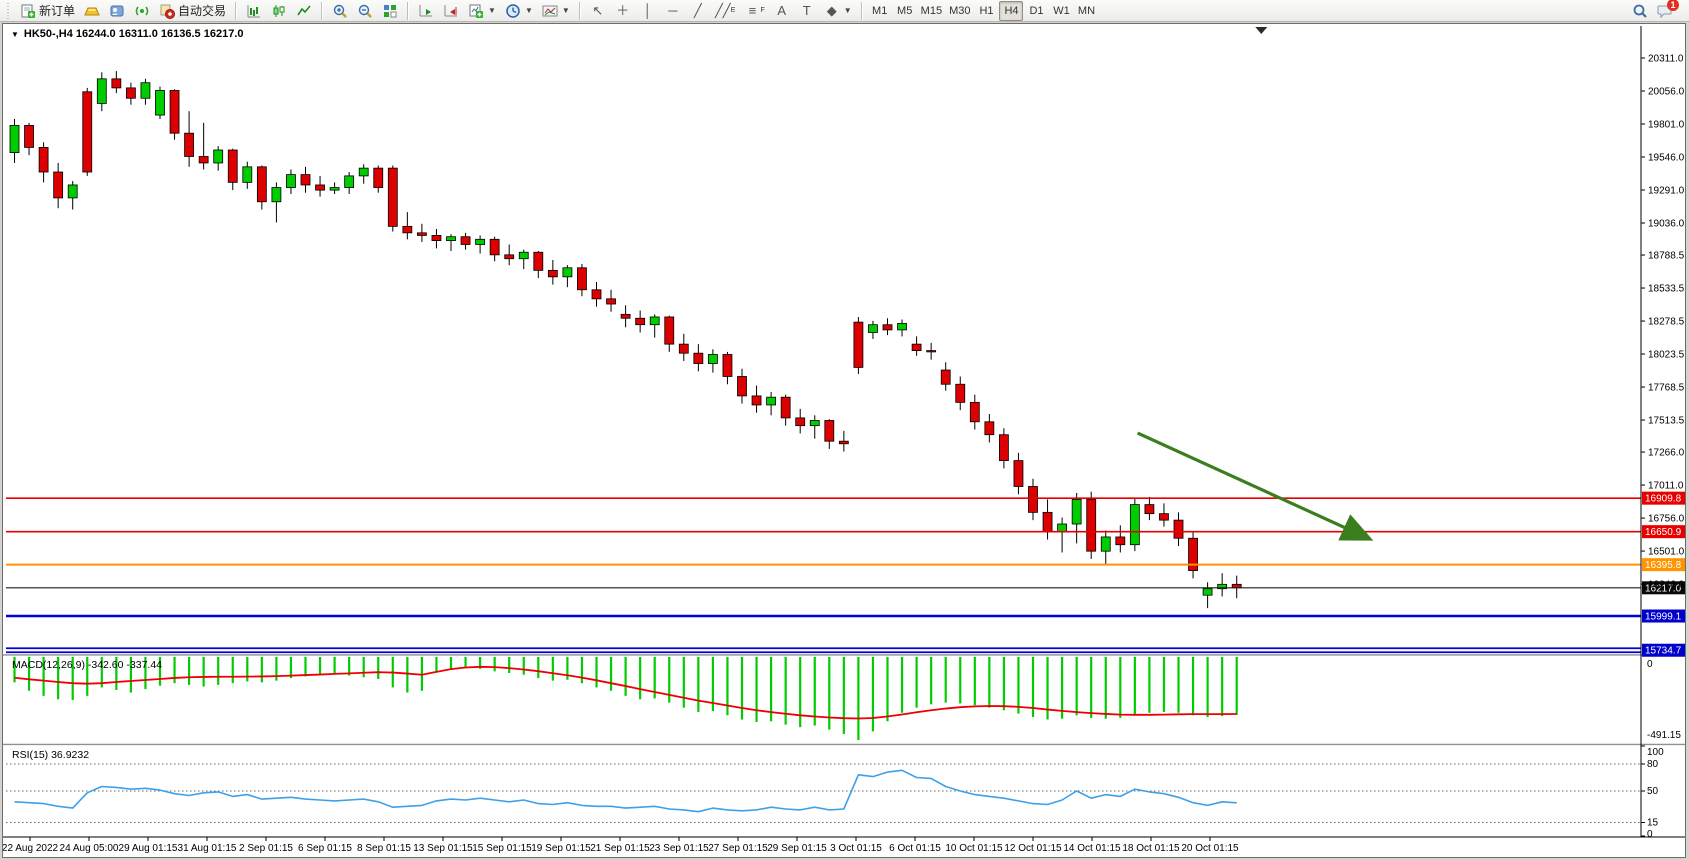 The height and width of the screenshot is (860, 1689). I want to click on text-tool-button: A, so click(782, 11).